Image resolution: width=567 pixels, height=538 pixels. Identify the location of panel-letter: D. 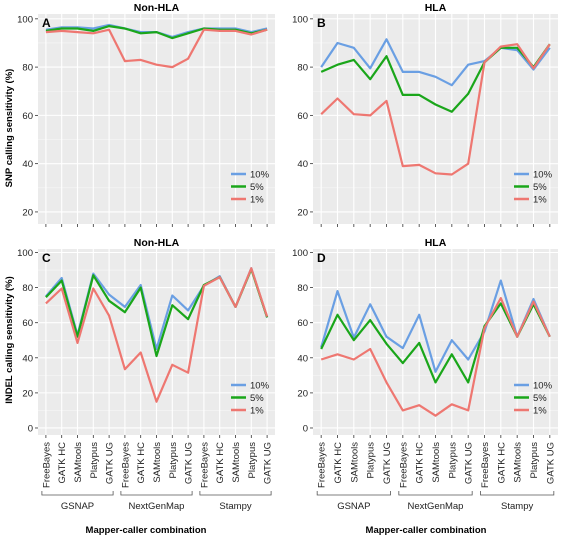
(321, 258).